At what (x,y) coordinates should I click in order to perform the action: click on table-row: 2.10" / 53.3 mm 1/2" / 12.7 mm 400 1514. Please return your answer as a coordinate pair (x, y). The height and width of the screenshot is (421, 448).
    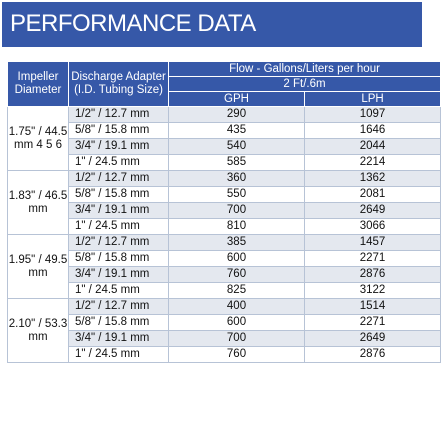
    Looking at the image, I should click on (224, 330).